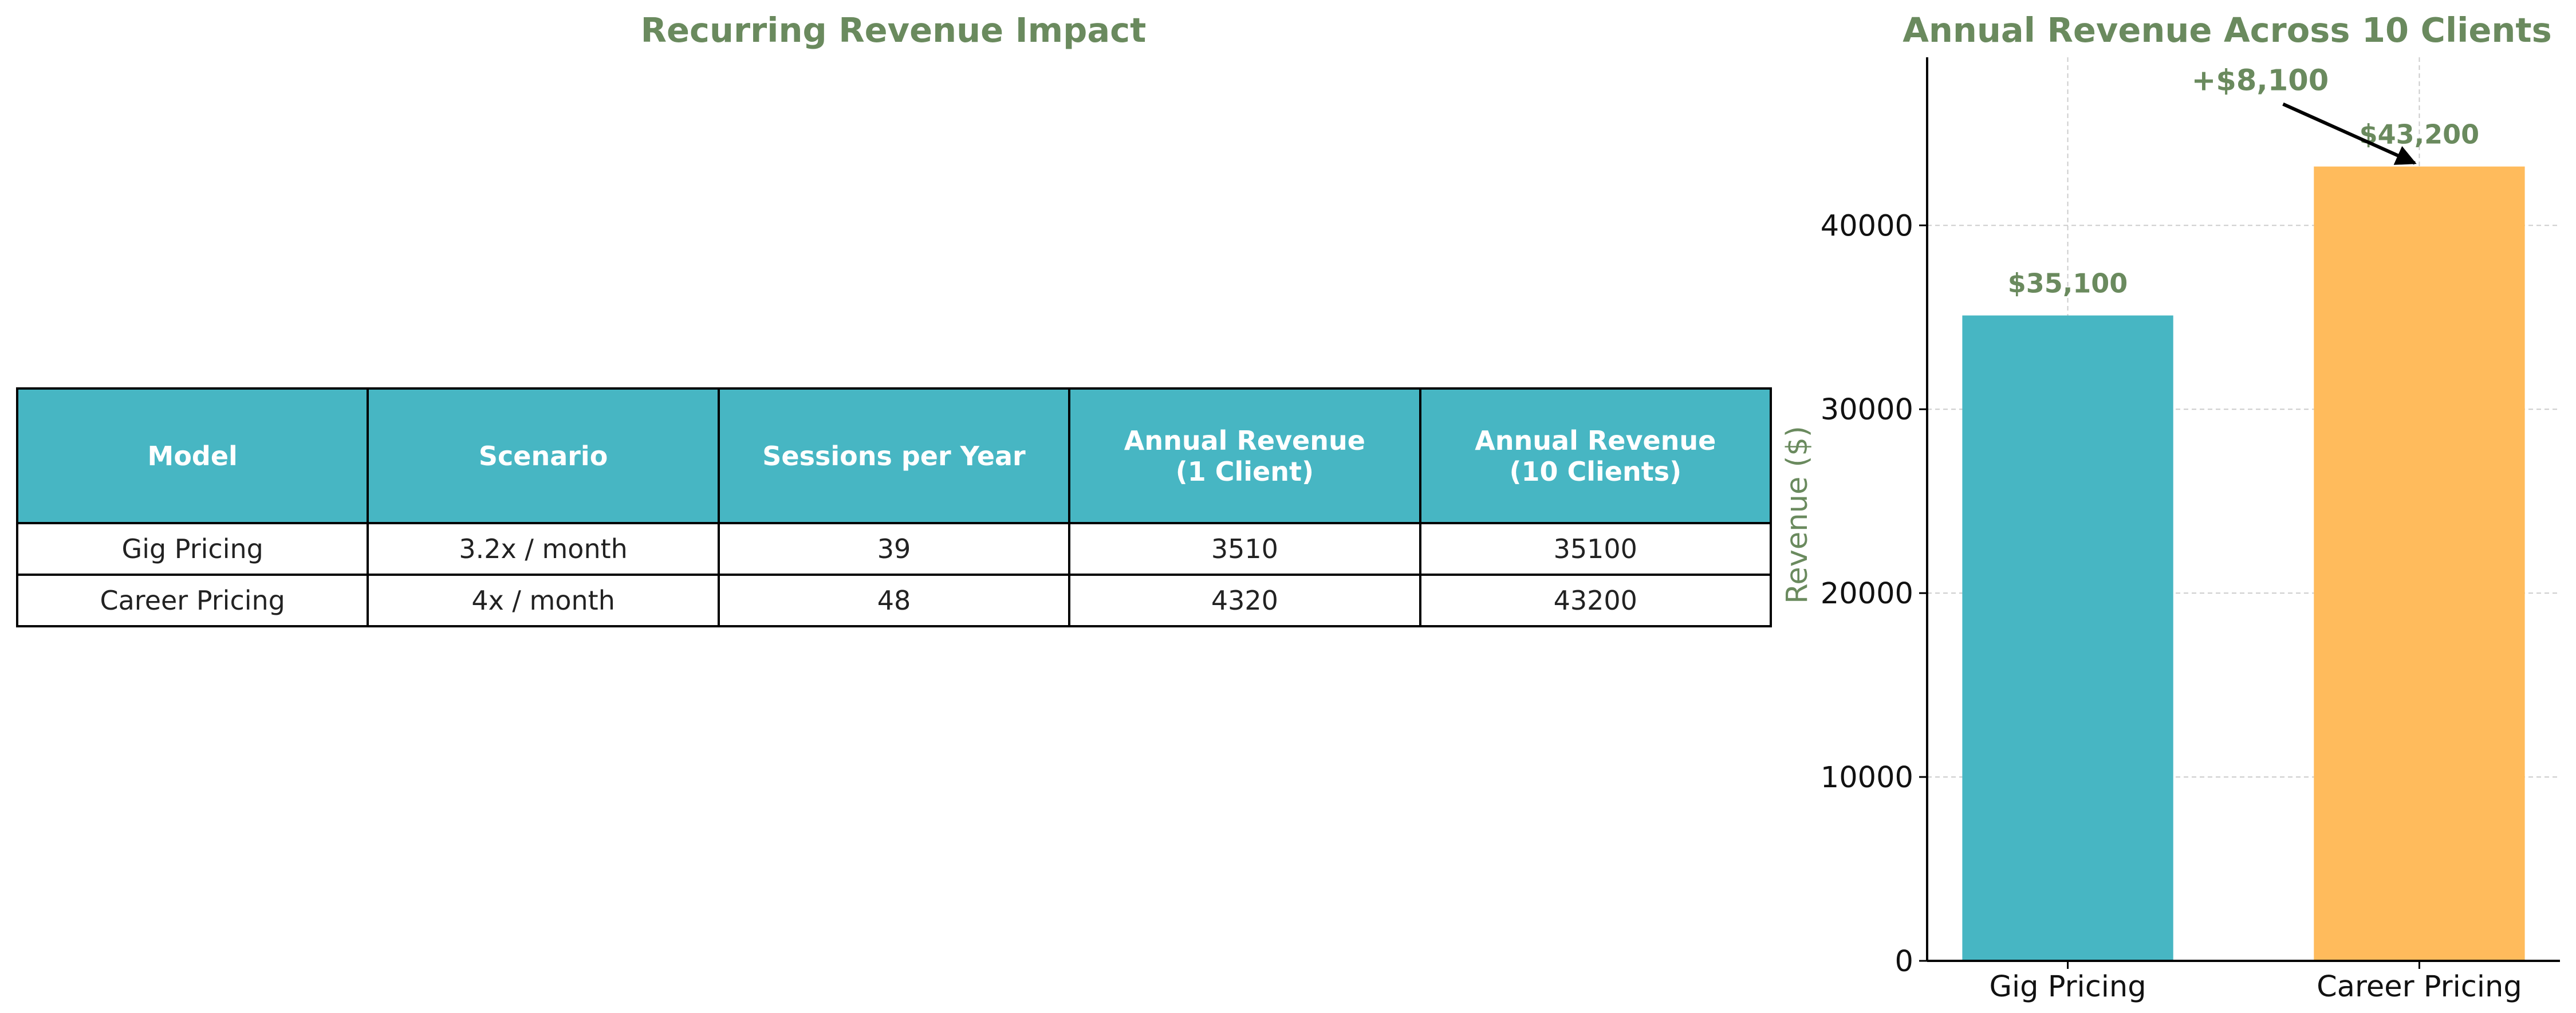 This screenshot has width=2576, height=1013. Describe the element at coordinates (1244, 549) in the screenshot. I see `table-cell: 3510` at that location.